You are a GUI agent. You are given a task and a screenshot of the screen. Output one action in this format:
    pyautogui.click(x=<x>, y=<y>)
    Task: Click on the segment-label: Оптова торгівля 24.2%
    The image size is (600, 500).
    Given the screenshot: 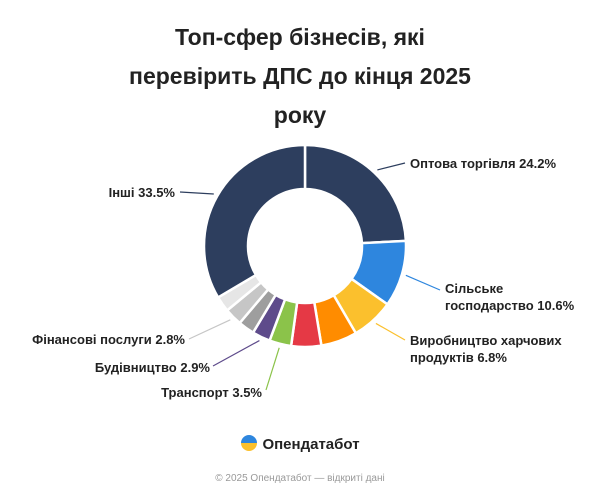 What is the action you would take?
    pyautogui.click(x=505, y=163)
    